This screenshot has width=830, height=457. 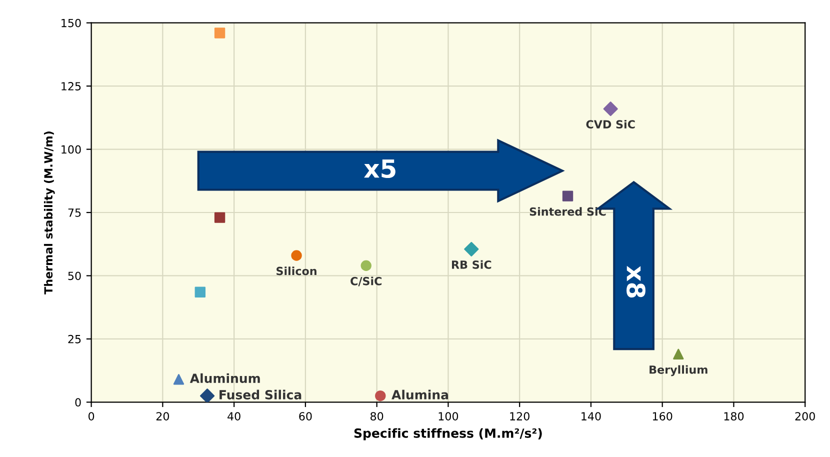 What do you see at coordinates (78, 402) in the screenshot?
I see `y-tick-label: 0` at bounding box center [78, 402].